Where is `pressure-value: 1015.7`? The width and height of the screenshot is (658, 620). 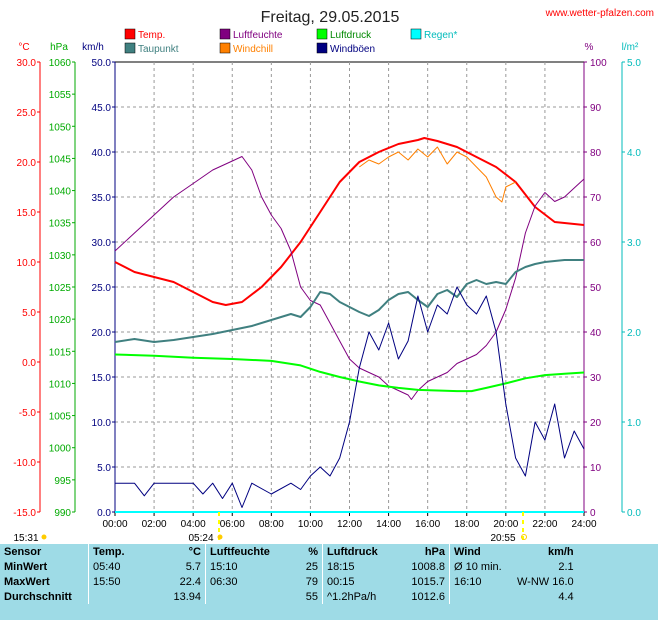
pressure-value: 1015.7 is located at coordinates (428, 581).